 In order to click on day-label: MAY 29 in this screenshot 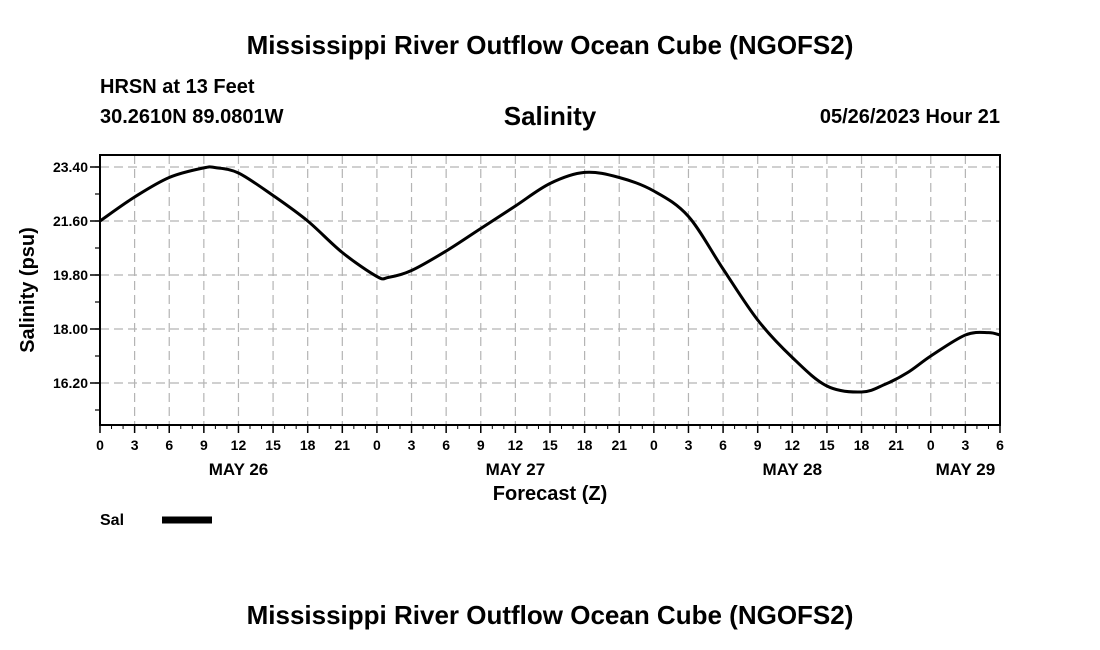, I will do `click(966, 469)`.